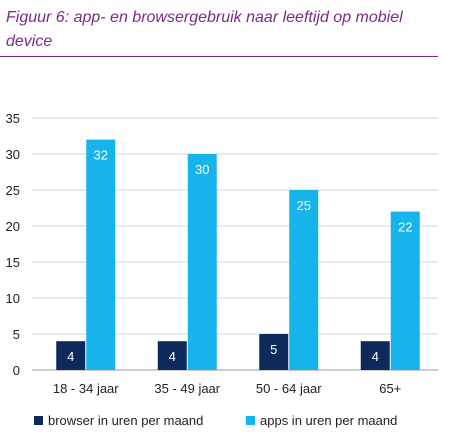 The image size is (450, 438). I want to click on y-tick-label: 20, so click(13, 226).